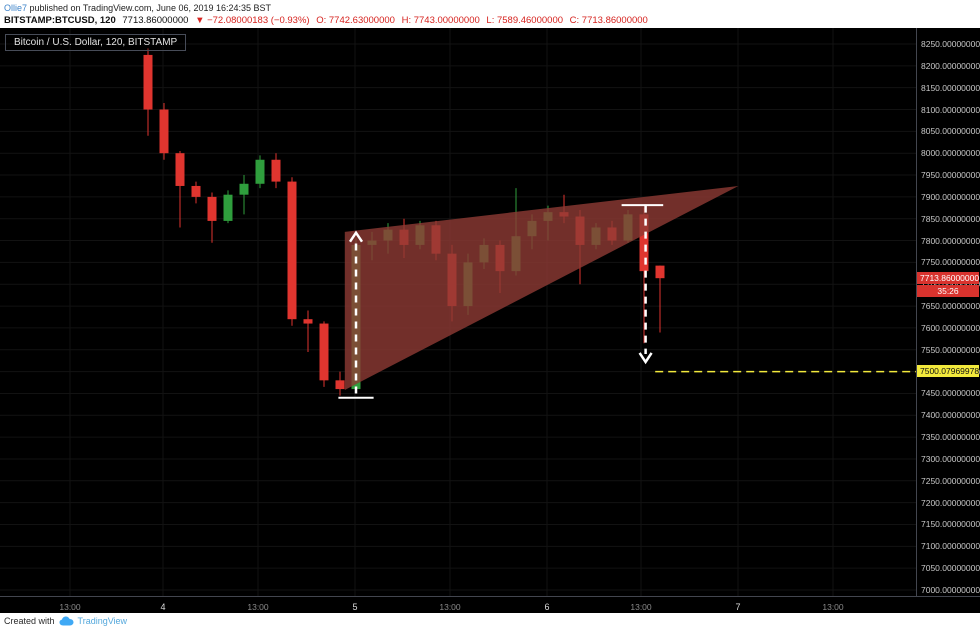 The width and height of the screenshot is (980, 633). What do you see at coordinates (948, 278) in the screenshot?
I see `last-price-axis-label: 7713.86000000` at bounding box center [948, 278].